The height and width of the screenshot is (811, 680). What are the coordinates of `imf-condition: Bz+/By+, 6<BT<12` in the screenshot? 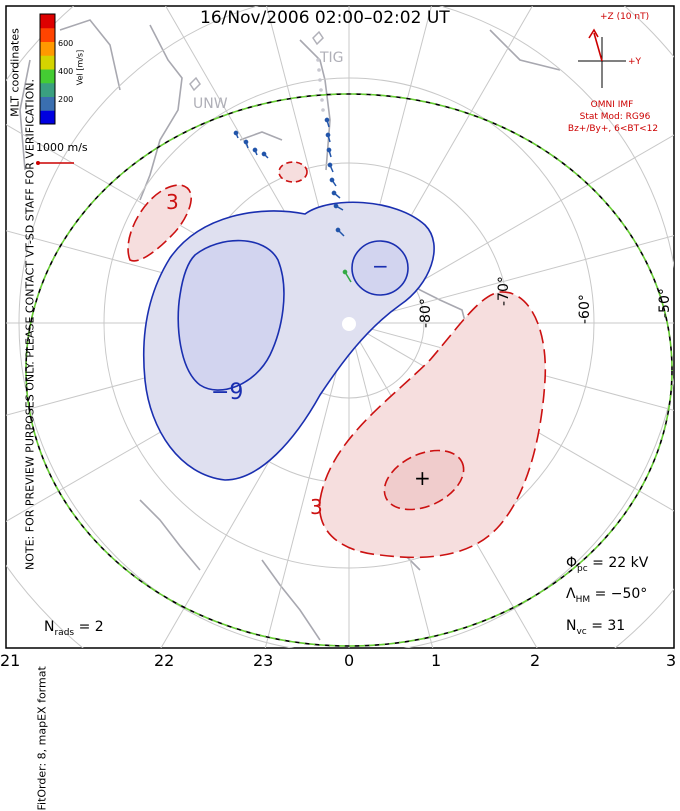 It's located at (613, 129).